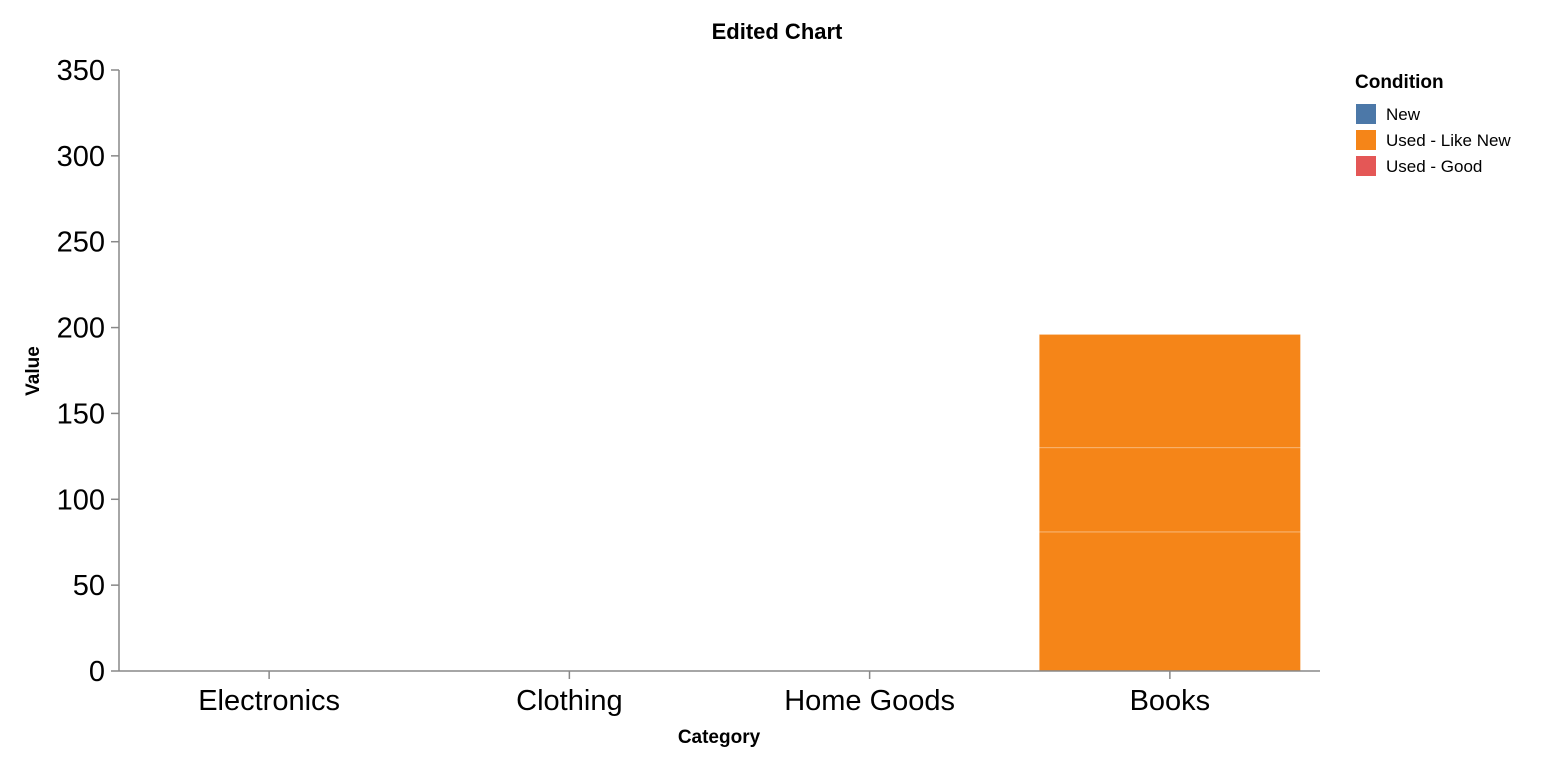 The image size is (1554, 766). What do you see at coordinates (81, 329) in the screenshot?
I see `y-tick-label: 200` at bounding box center [81, 329].